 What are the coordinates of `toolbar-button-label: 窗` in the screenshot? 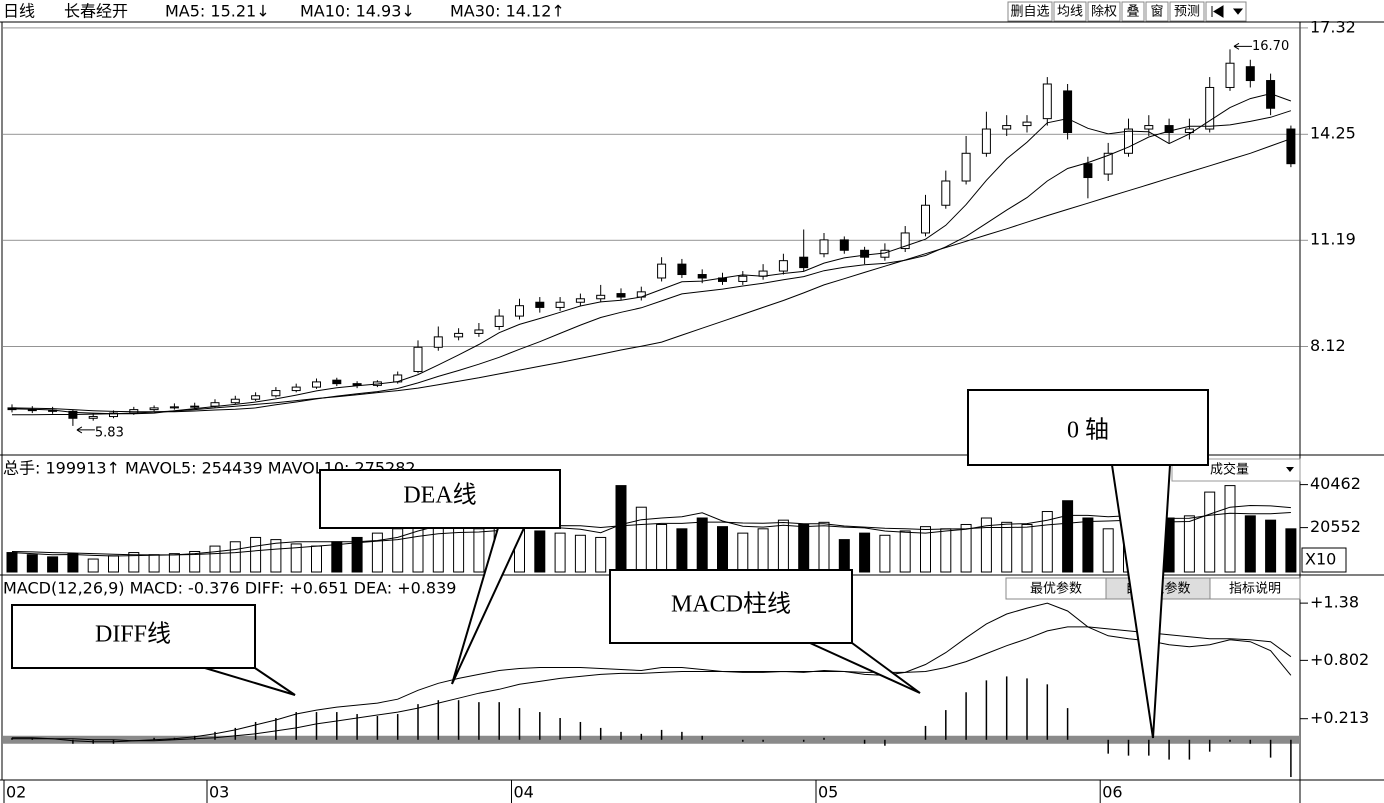 It's located at (1156, 12).